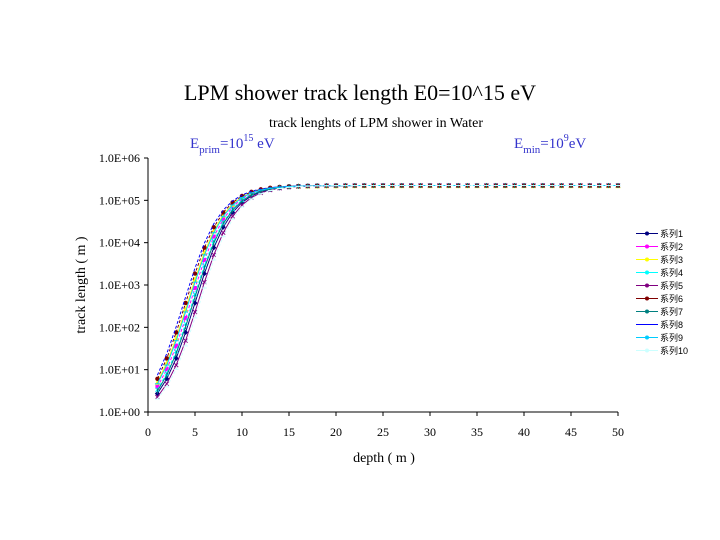  I want to click on legend-item: 系列6, so click(678, 298).